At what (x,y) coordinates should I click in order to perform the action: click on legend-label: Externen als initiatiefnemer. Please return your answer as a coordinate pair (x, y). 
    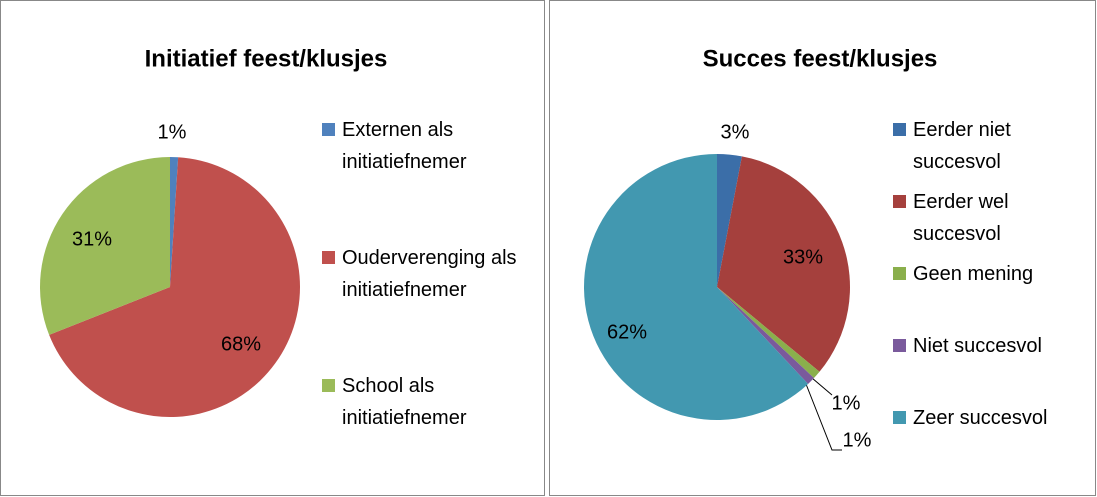
    Looking at the image, I should click on (404, 146).